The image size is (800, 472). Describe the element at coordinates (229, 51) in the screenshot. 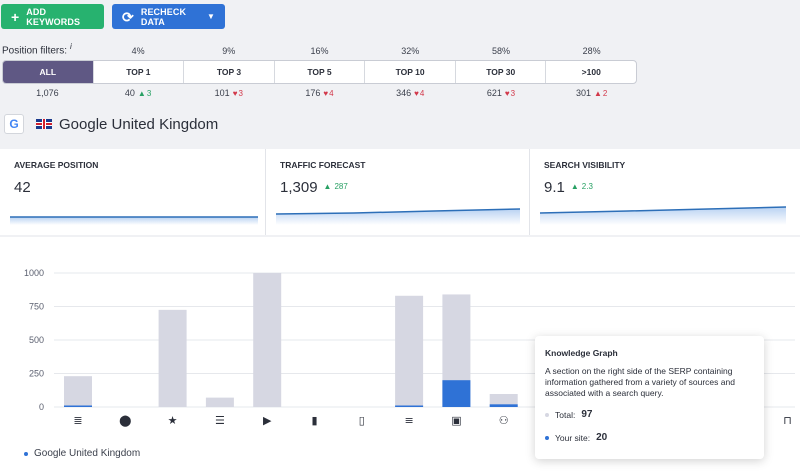

I see `filter-pct: 9%` at that location.